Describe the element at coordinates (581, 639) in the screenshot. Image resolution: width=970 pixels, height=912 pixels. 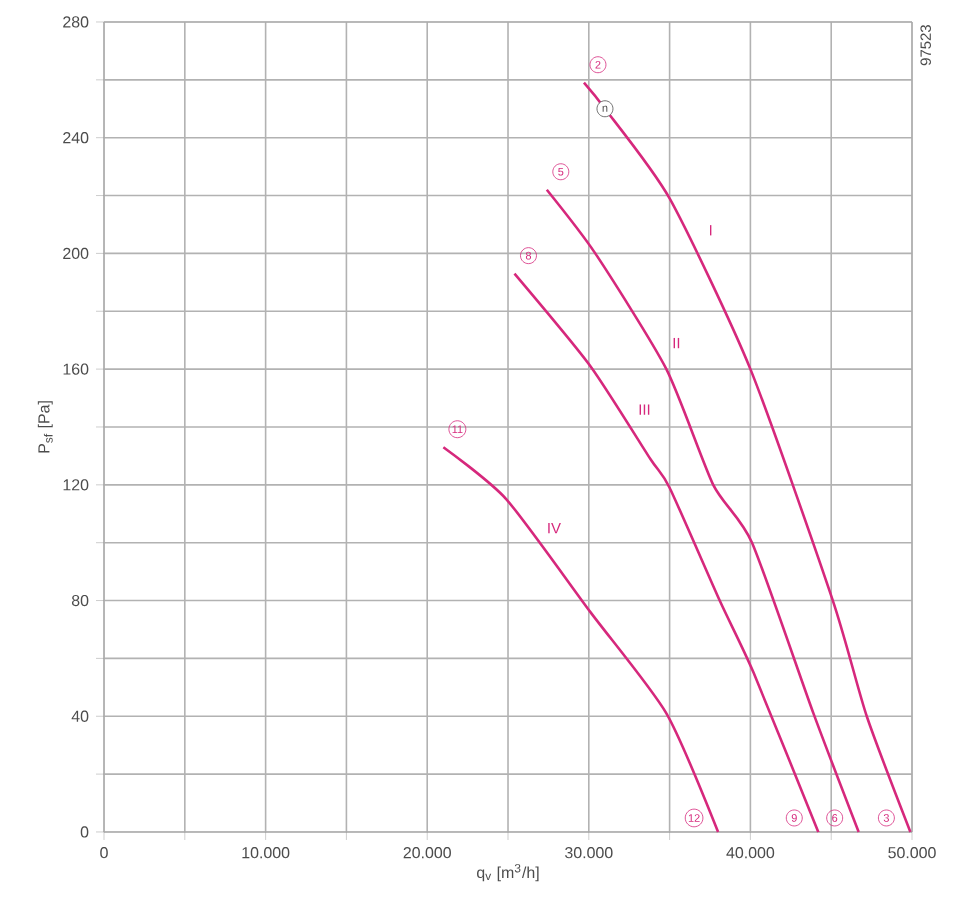
I see `line-series` at that location.